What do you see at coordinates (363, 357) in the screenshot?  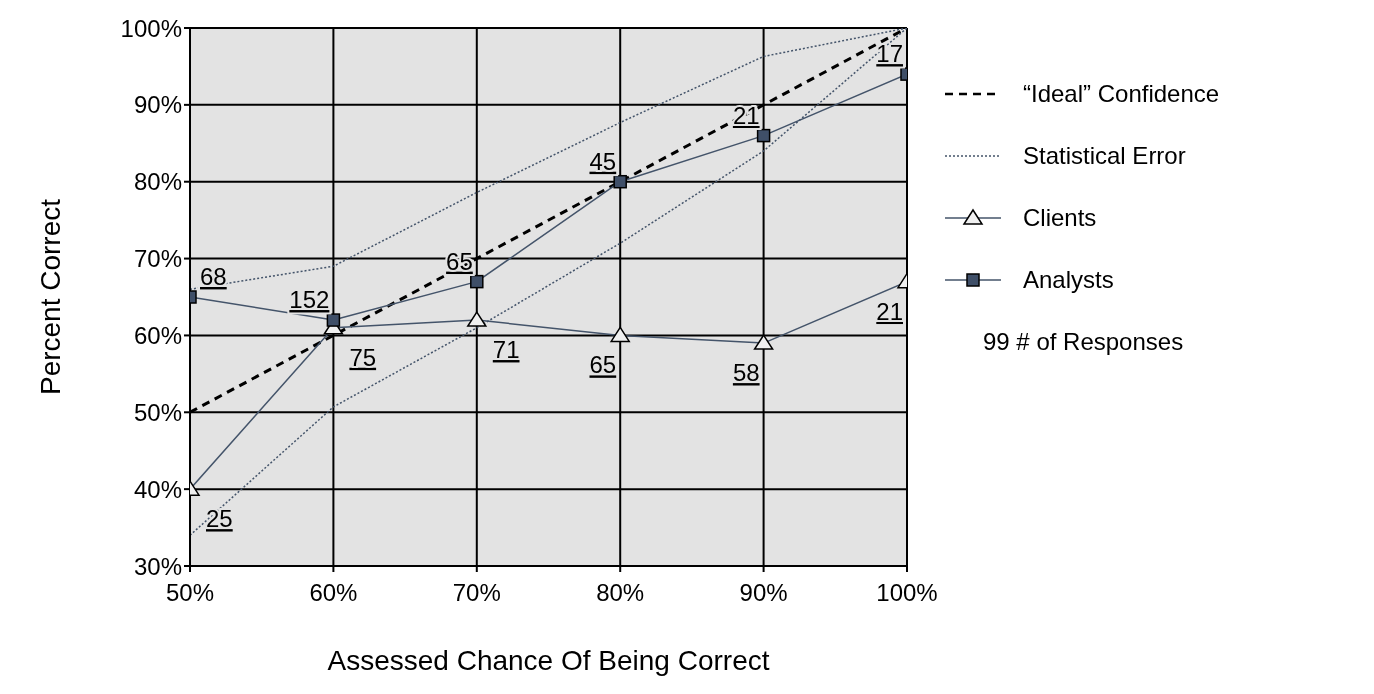 I see `annotation: 75` at bounding box center [363, 357].